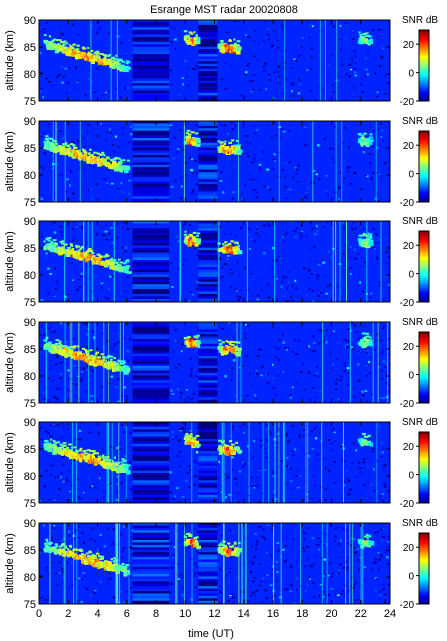  I want to click on x-tick-label: 6, so click(127, 614).